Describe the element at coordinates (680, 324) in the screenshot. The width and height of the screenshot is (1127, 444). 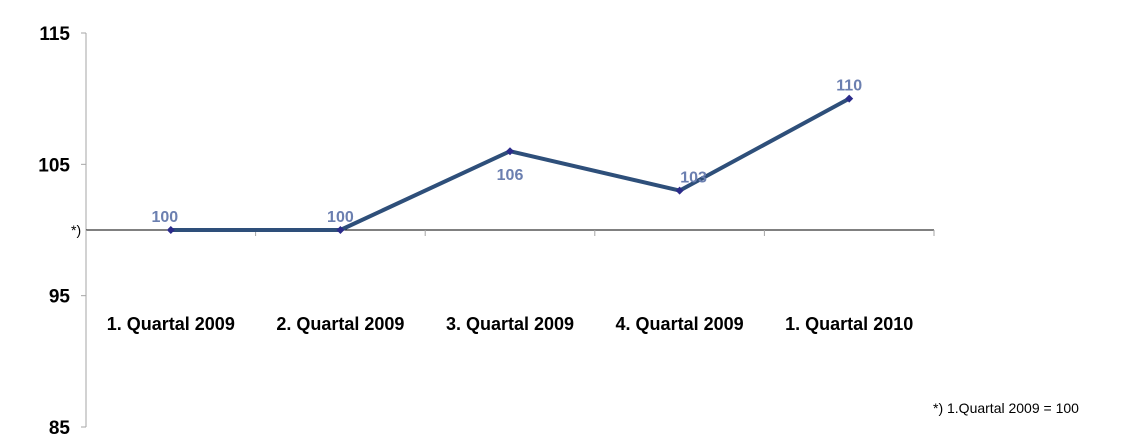
I see `x-tick-label: 4. Quartal 2009` at that location.